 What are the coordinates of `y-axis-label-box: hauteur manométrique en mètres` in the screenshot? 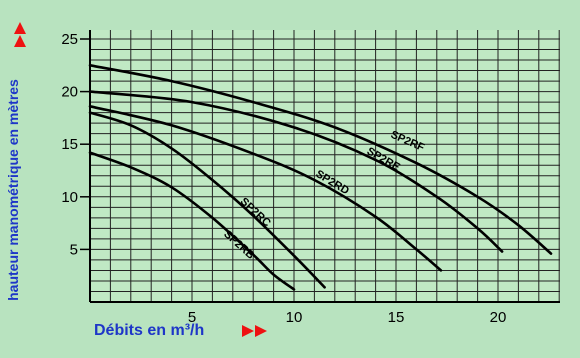 It's located at (13, 190).